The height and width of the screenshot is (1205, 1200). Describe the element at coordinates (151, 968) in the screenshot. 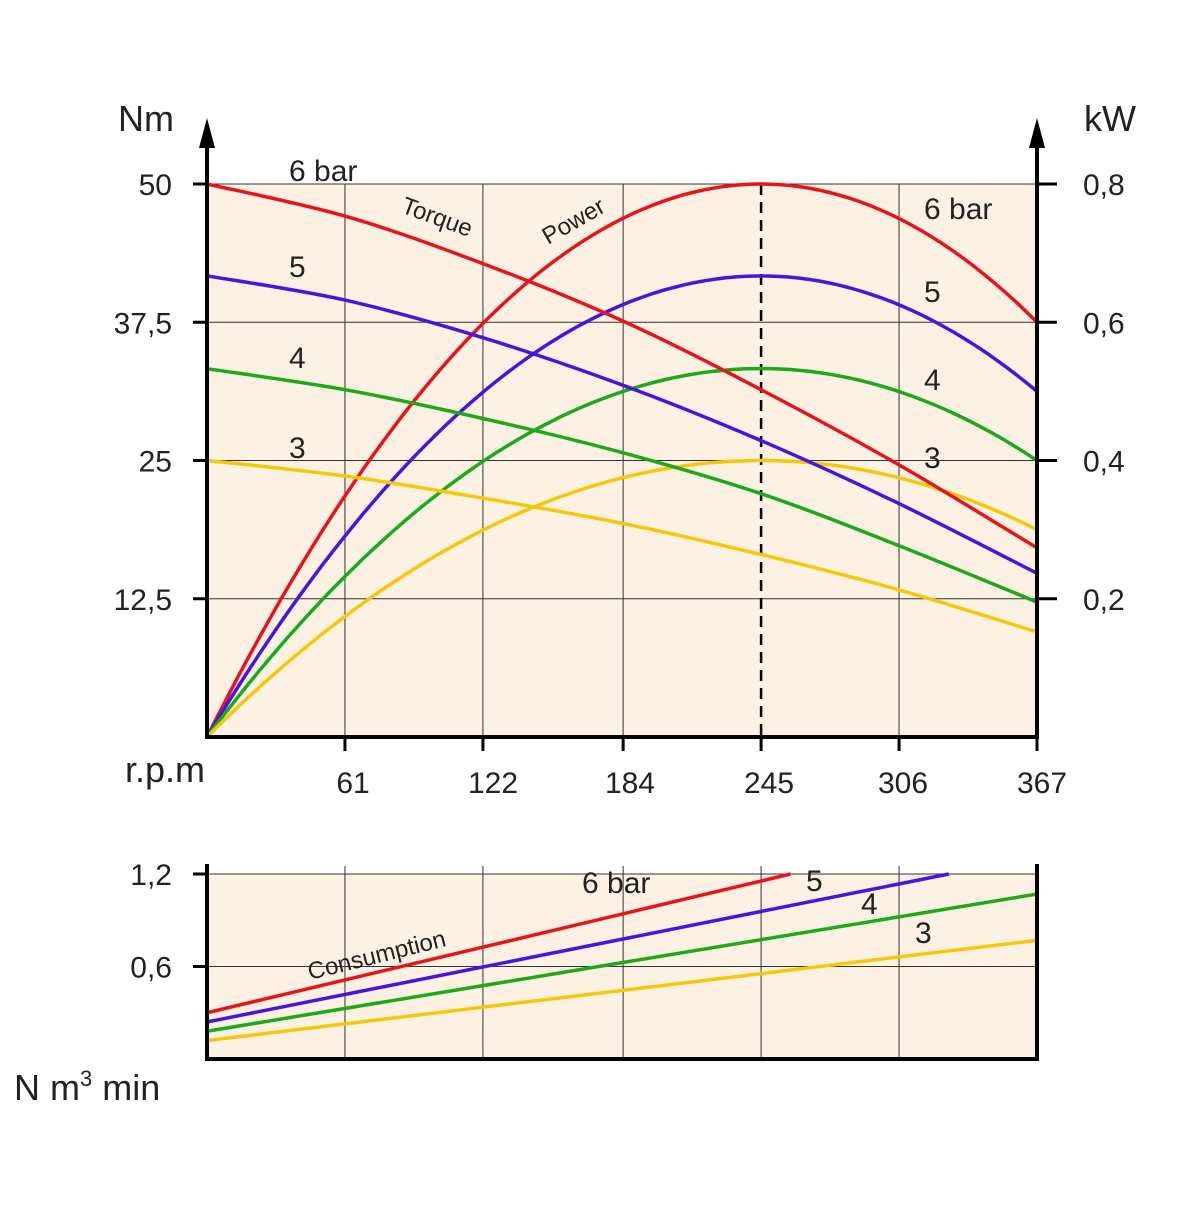

I see `bottom-y-tick-label: 0,6` at that location.